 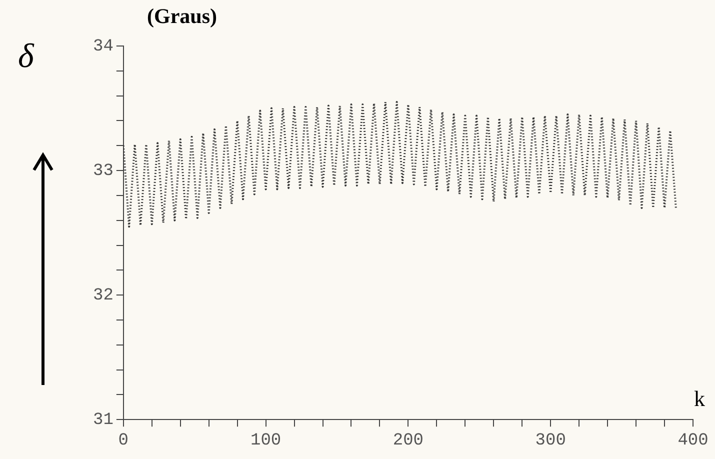 I want to click on x-tick-label: 0, so click(x=123, y=440).